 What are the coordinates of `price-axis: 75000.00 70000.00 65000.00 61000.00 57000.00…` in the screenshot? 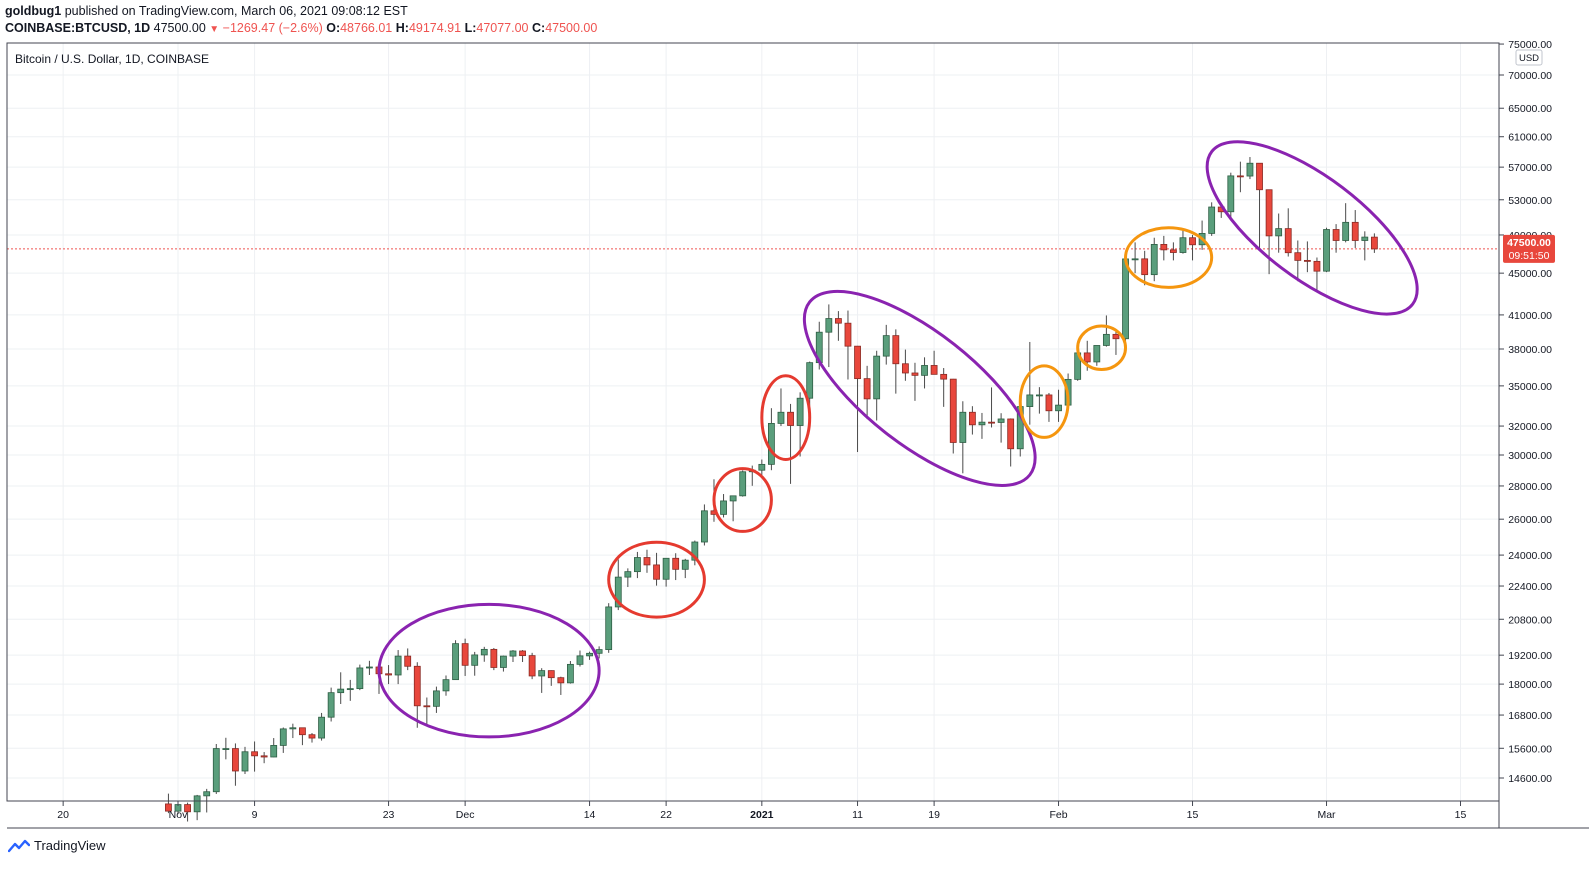 It's located at (1525, 412).